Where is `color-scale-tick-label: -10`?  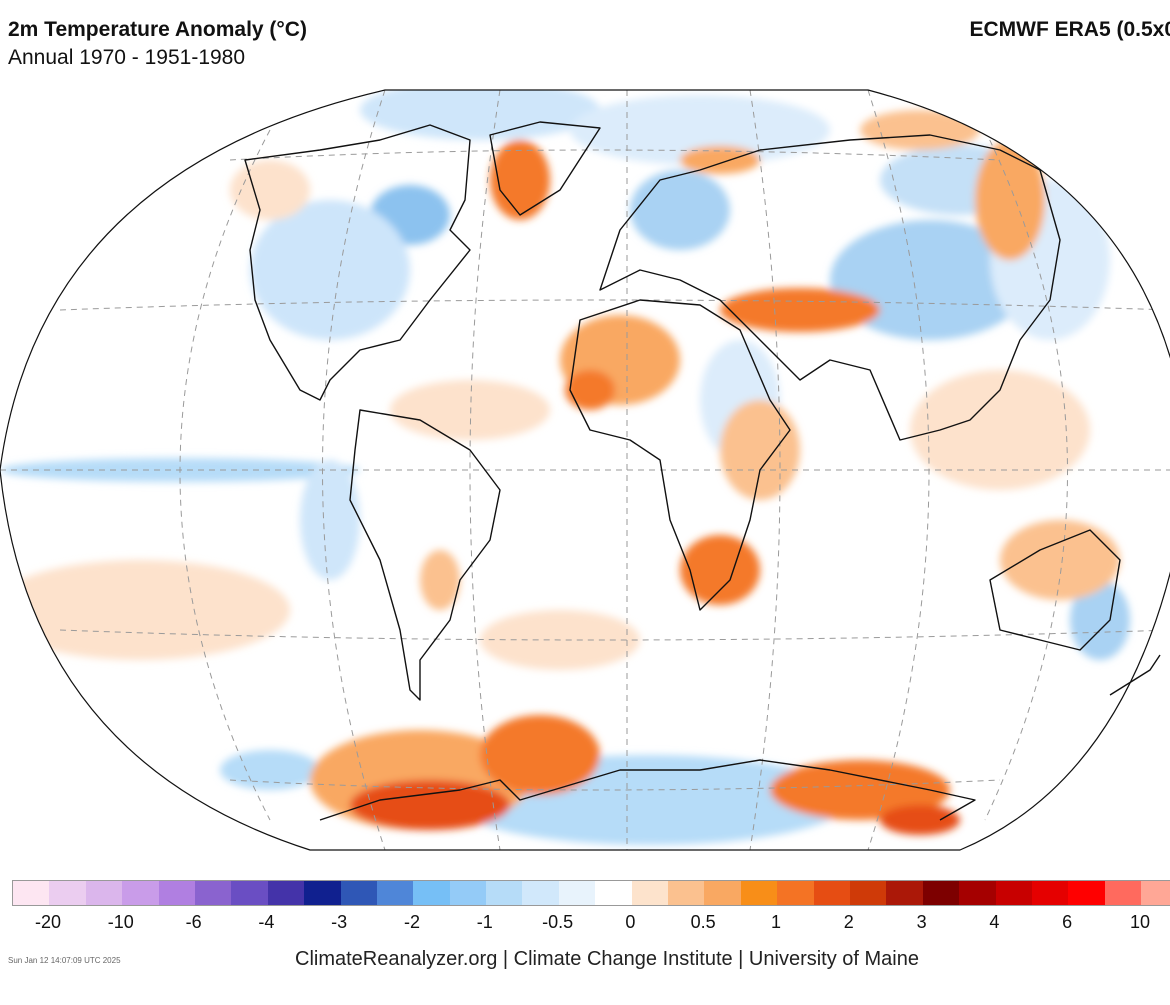
color-scale-tick-label: -10 is located at coordinates (120, 922).